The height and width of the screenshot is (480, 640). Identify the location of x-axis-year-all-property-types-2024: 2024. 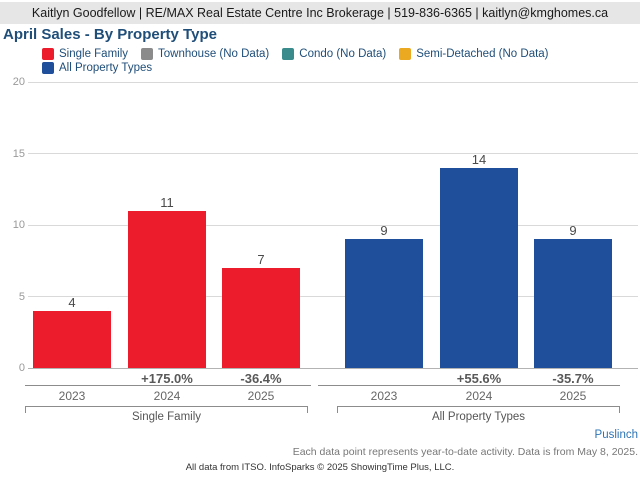
(479, 396).